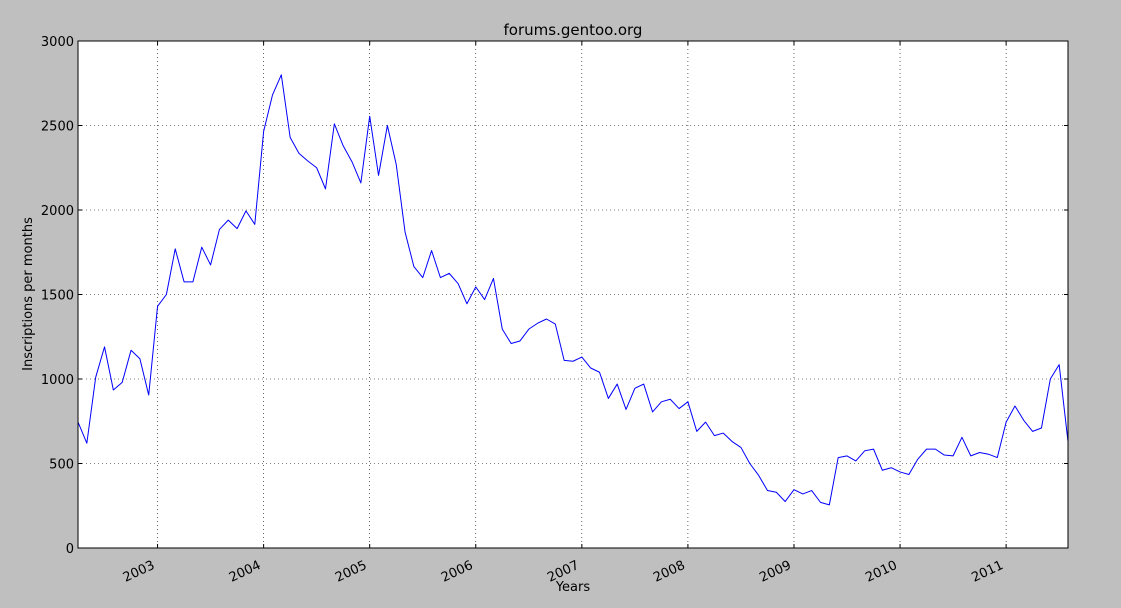  What do you see at coordinates (28, 294) in the screenshot?
I see `y-axis-label: Inscriptions per months` at bounding box center [28, 294].